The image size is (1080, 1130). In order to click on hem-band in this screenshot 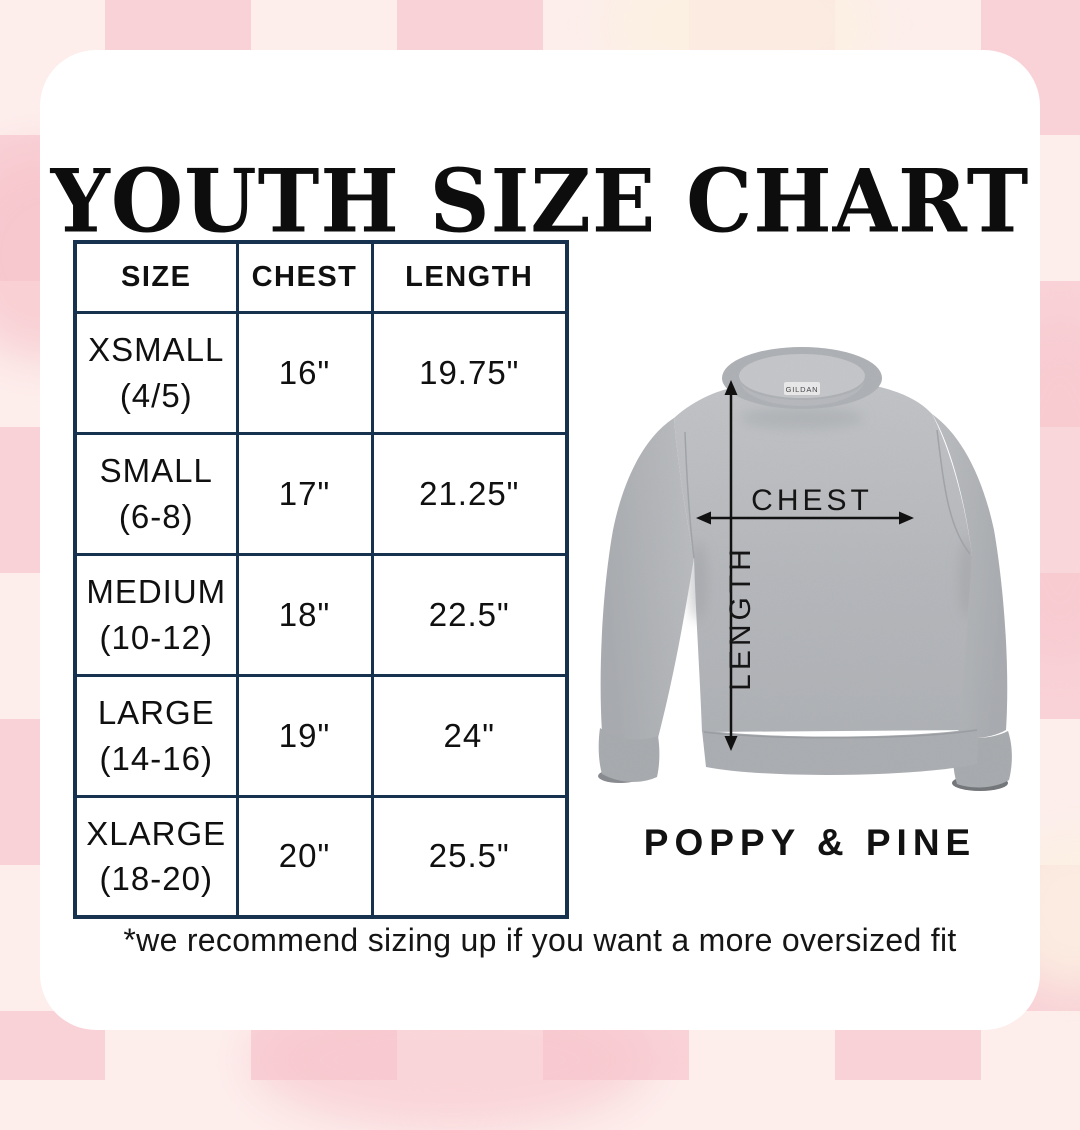, I will do `click(840, 751)`.